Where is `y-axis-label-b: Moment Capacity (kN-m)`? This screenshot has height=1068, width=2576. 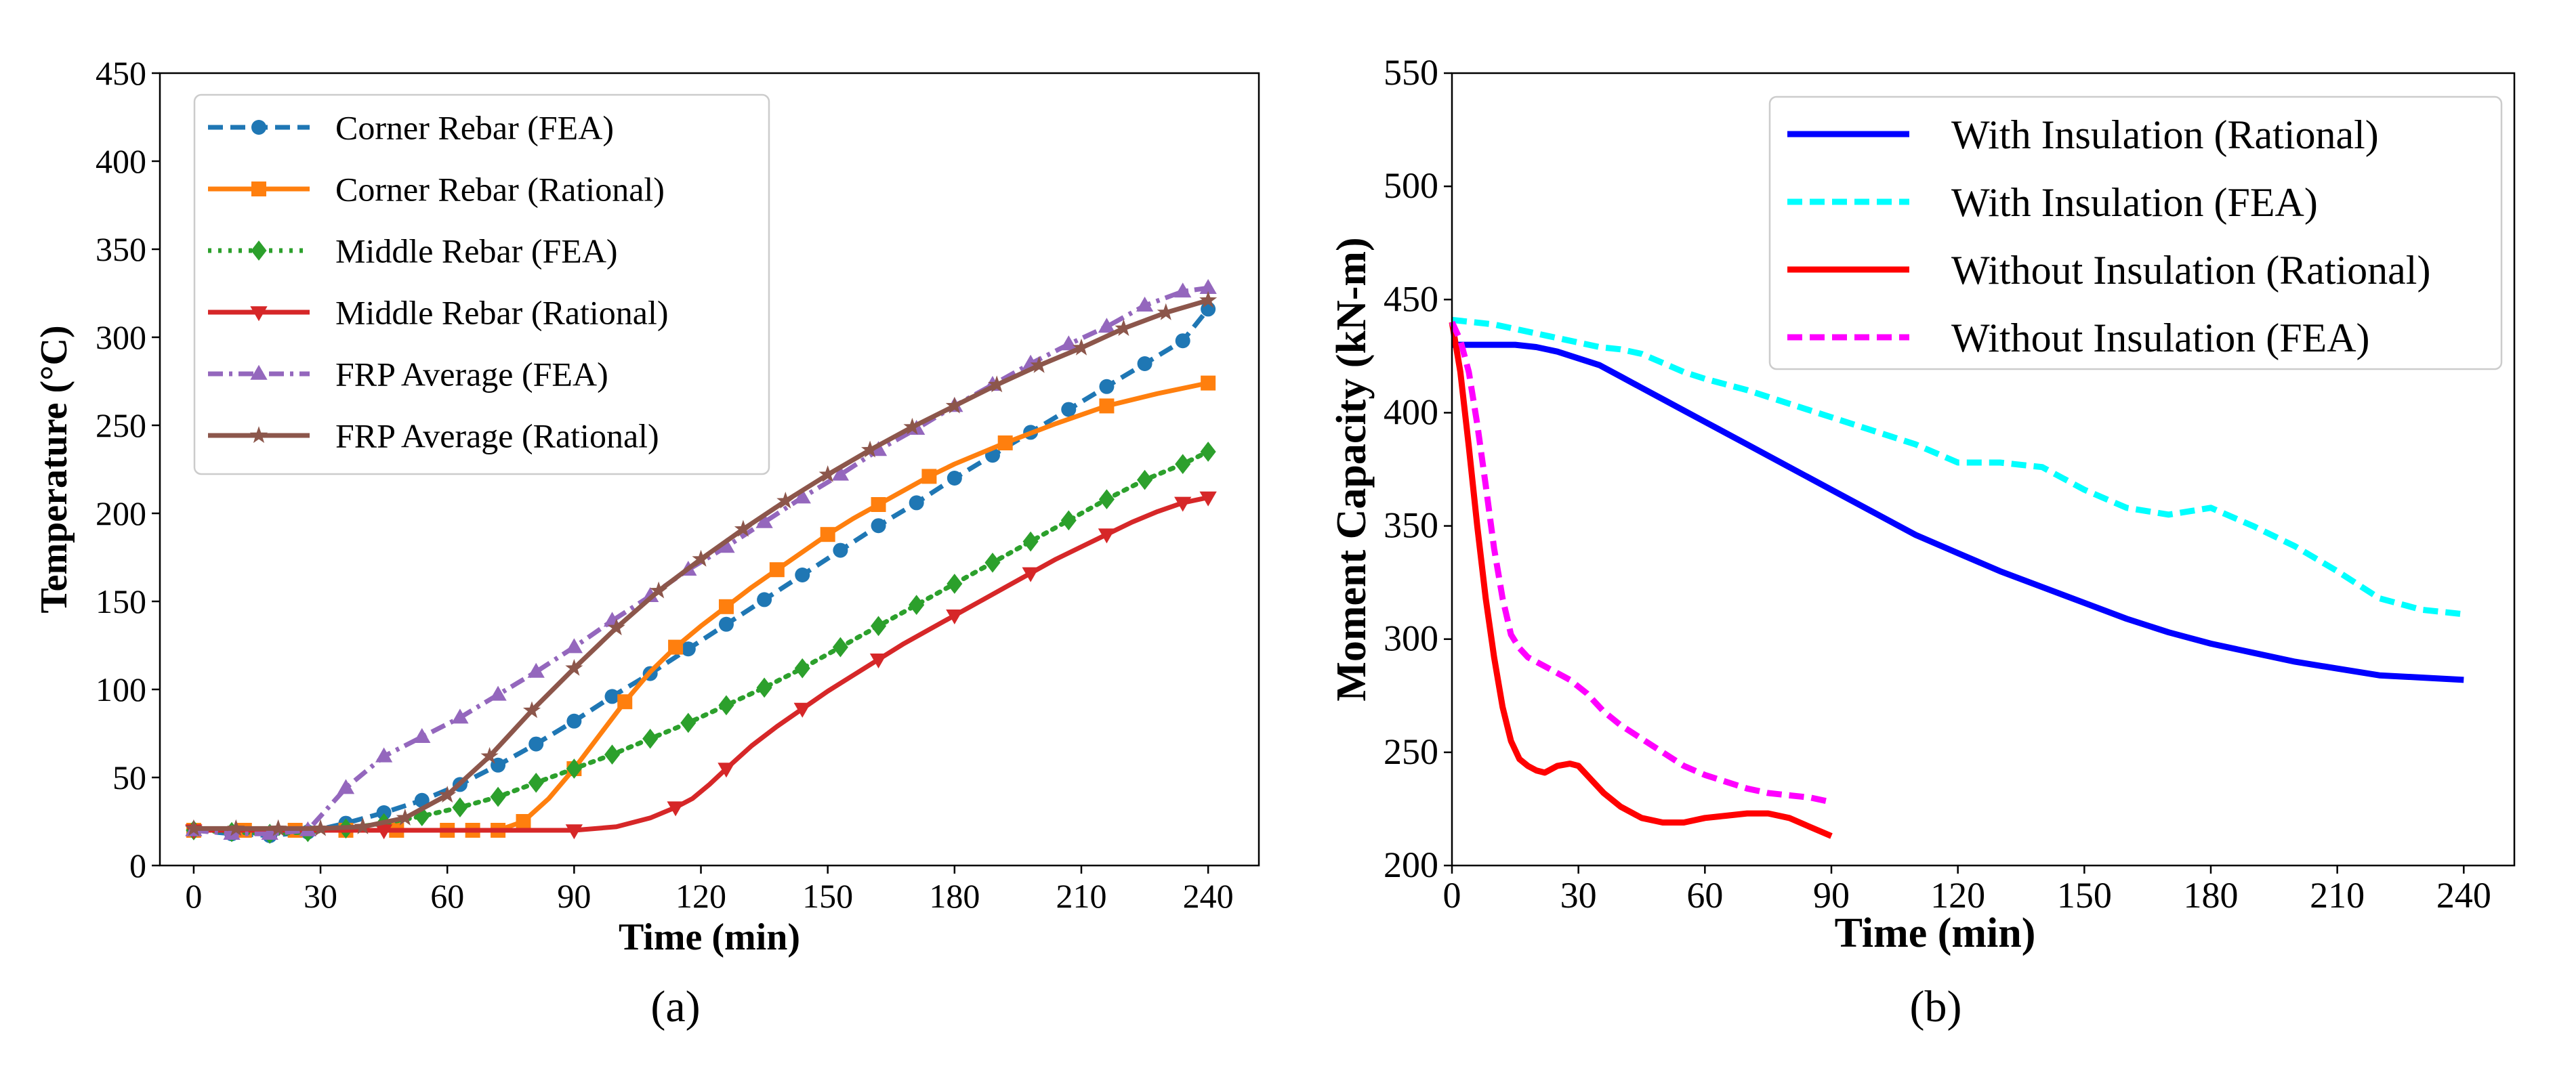 y-axis-label-b: Moment Capacity (kN-m) is located at coordinates (1352, 469).